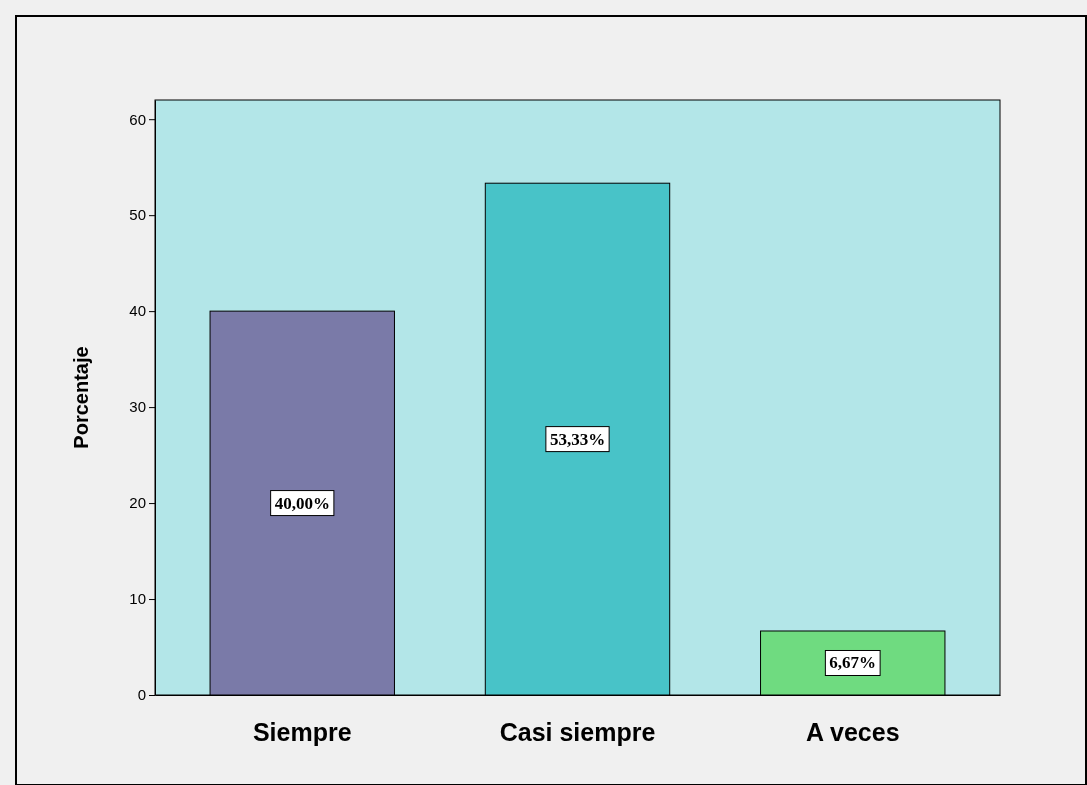 This screenshot has height=785, width=1087. What do you see at coordinates (81, 397) in the screenshot?
I see `y-axis-title: Porcentaje` at bounding box center [81, 397].